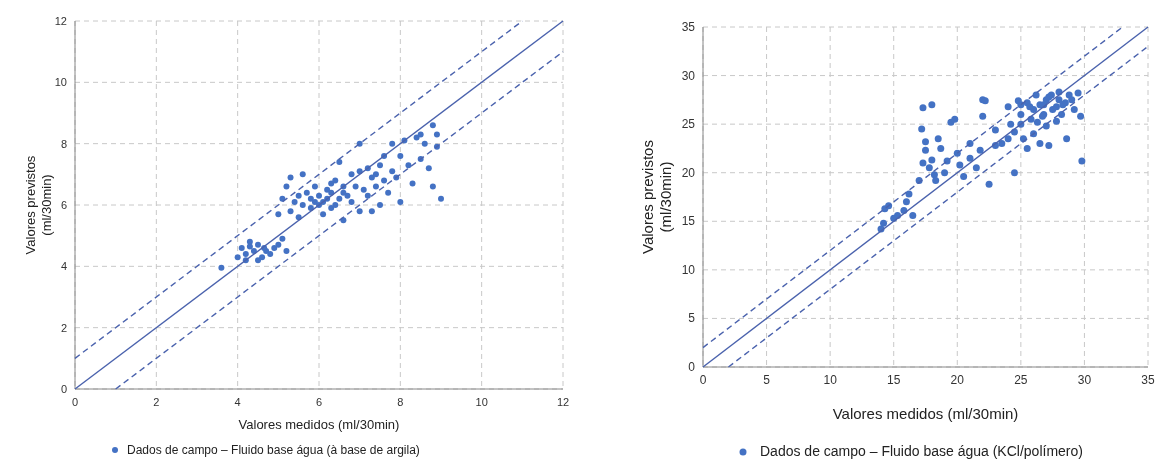 The image size is (1163, 465). I want to click on x-tick-label: 12, so click(563, 402).